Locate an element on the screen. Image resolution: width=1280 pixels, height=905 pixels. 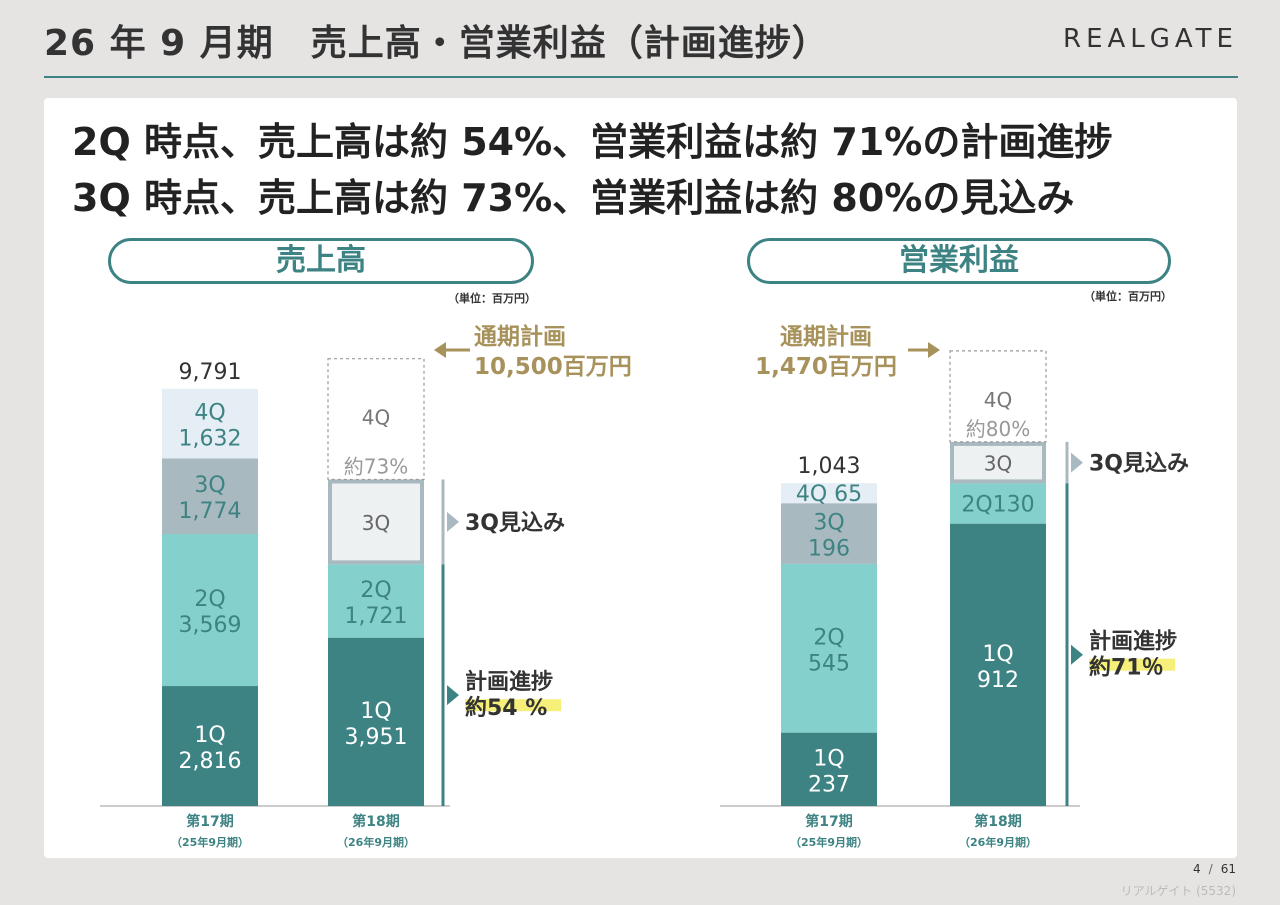
profit-category-sub-1: （26年9月期） is located at coordinates (998, 842).